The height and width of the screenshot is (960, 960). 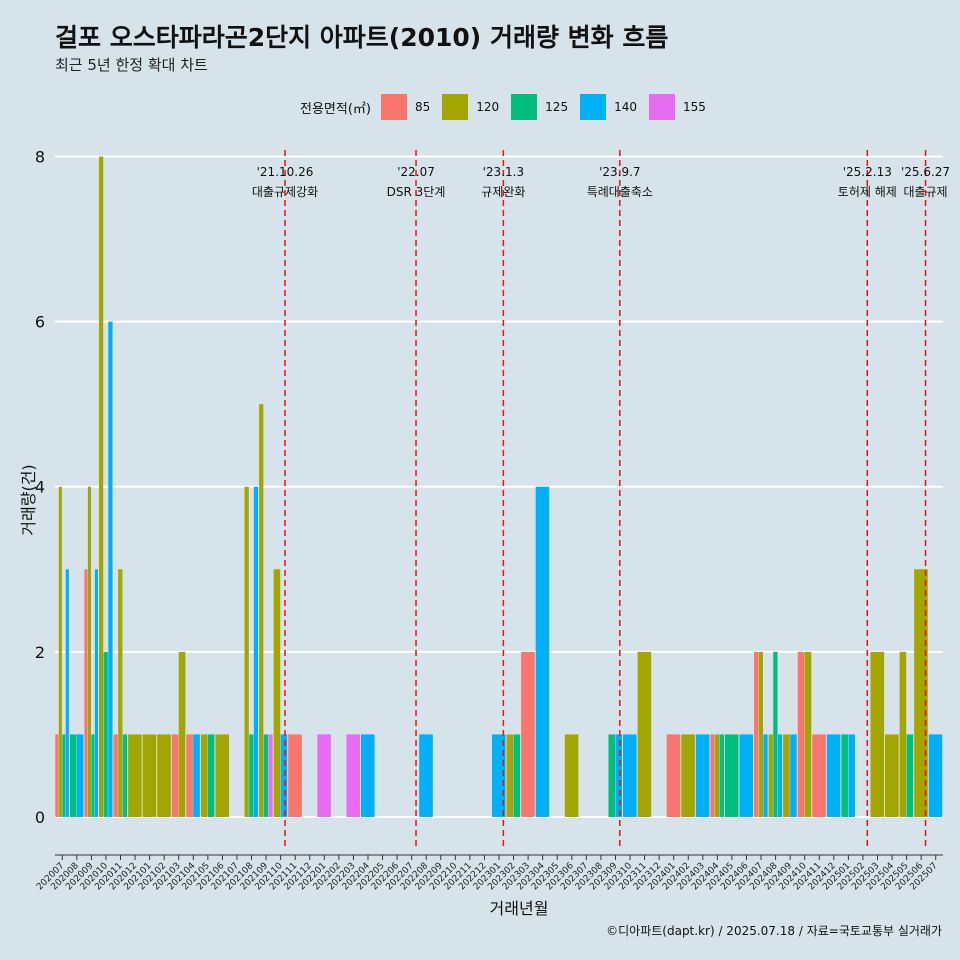 I want to click on legend-label: 85, so click(x=422, y=107).